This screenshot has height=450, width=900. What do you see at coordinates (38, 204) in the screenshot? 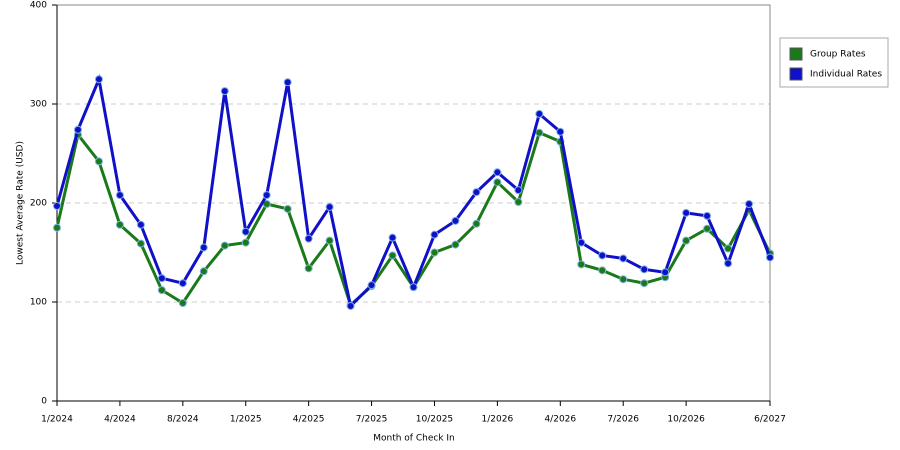
I see `y-tick-label: 200` at bounding box center [38, 204].